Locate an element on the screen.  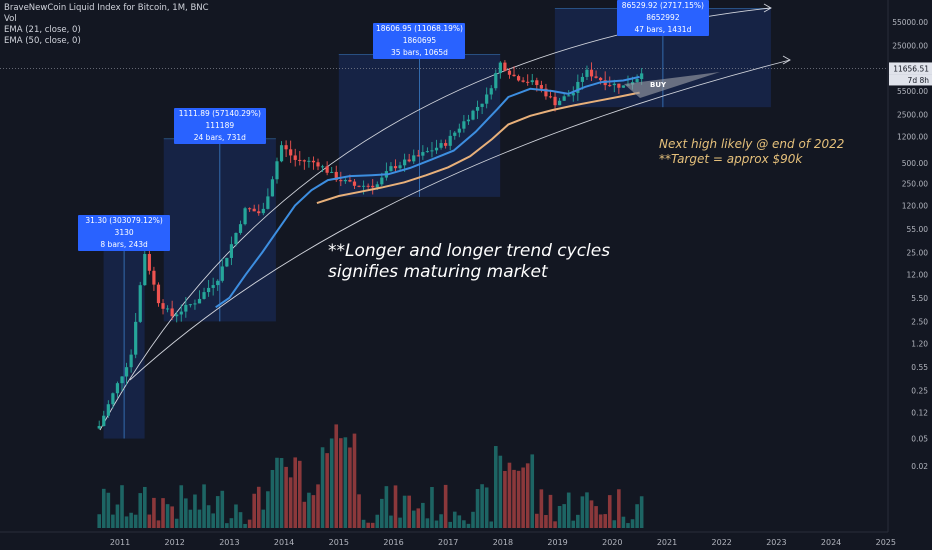
year-tick-label: 2016 is located at coordinates (393, 542).